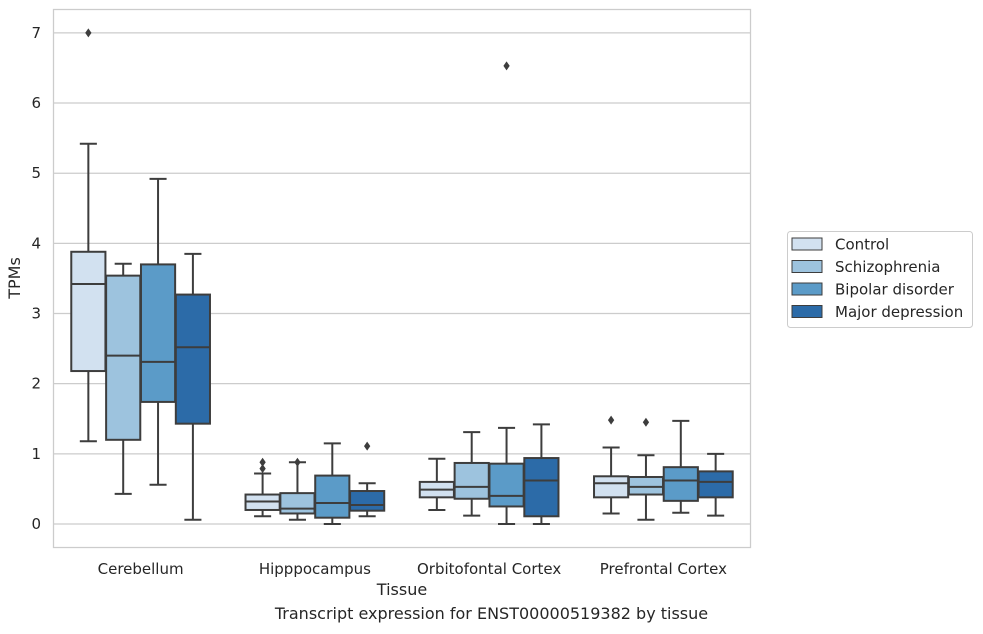 This screenshot has height=634, width=983. What do you see at coordinates (36, 314) in the screenshot?
I see `y-tick-label: 3` at bounding box center [36, 314].